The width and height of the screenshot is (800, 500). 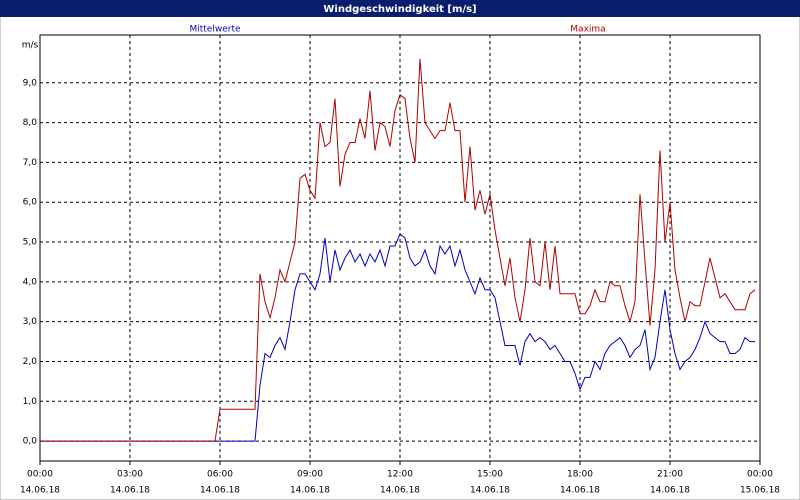 What do you see at coordinates (587, 30) in the screenshot?
I see `legend-label: Maxima` at bounding box center [587, 30].